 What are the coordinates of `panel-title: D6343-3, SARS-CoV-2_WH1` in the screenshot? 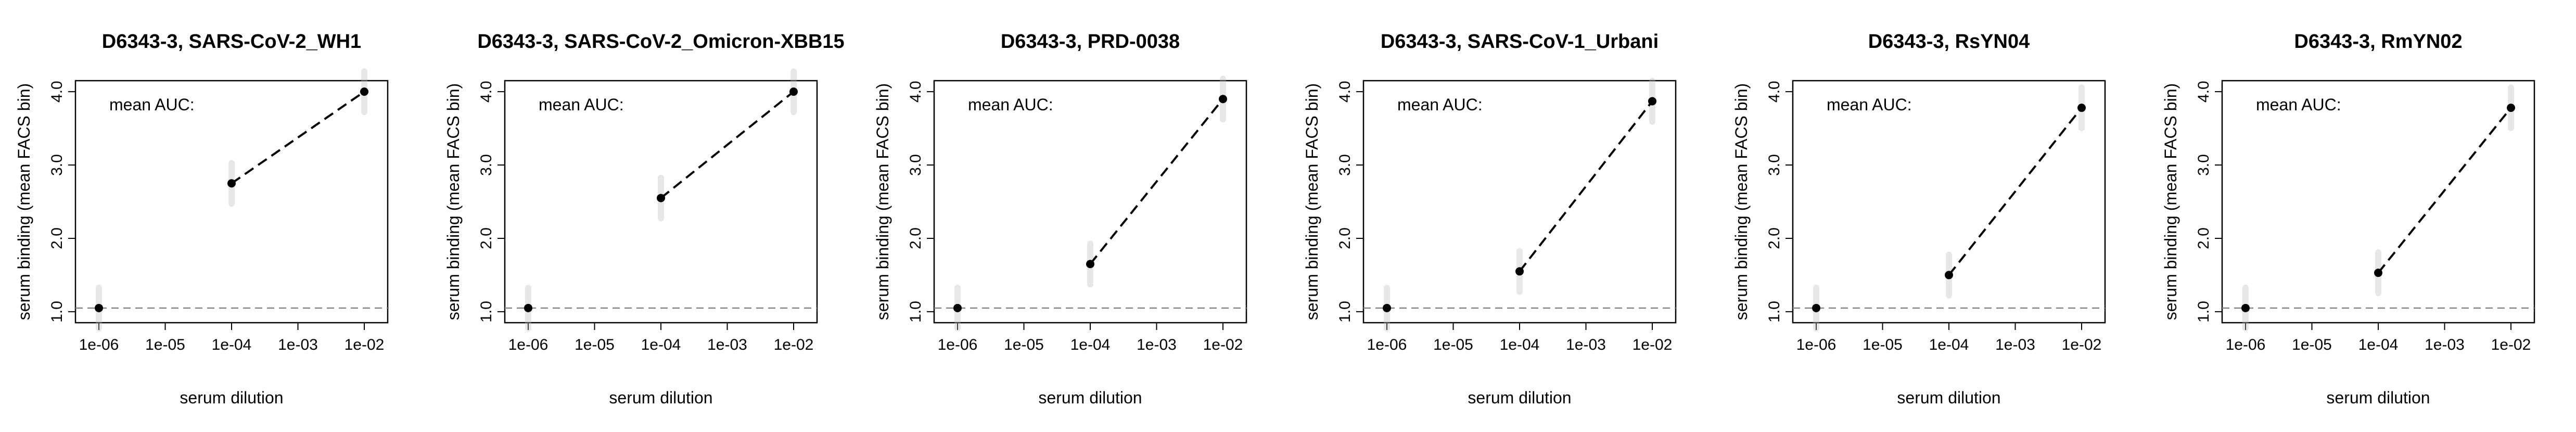 It's located at (231, 42).